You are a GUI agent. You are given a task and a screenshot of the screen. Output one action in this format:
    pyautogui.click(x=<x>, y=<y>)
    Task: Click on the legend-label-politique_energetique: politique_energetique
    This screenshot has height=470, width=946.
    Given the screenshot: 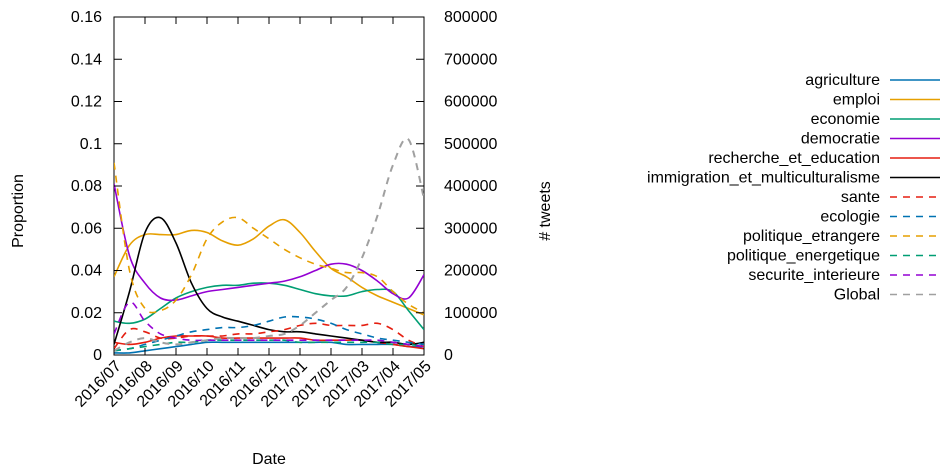 What is the action you would take?
    pyautogui.click(x=803, y=256)
    